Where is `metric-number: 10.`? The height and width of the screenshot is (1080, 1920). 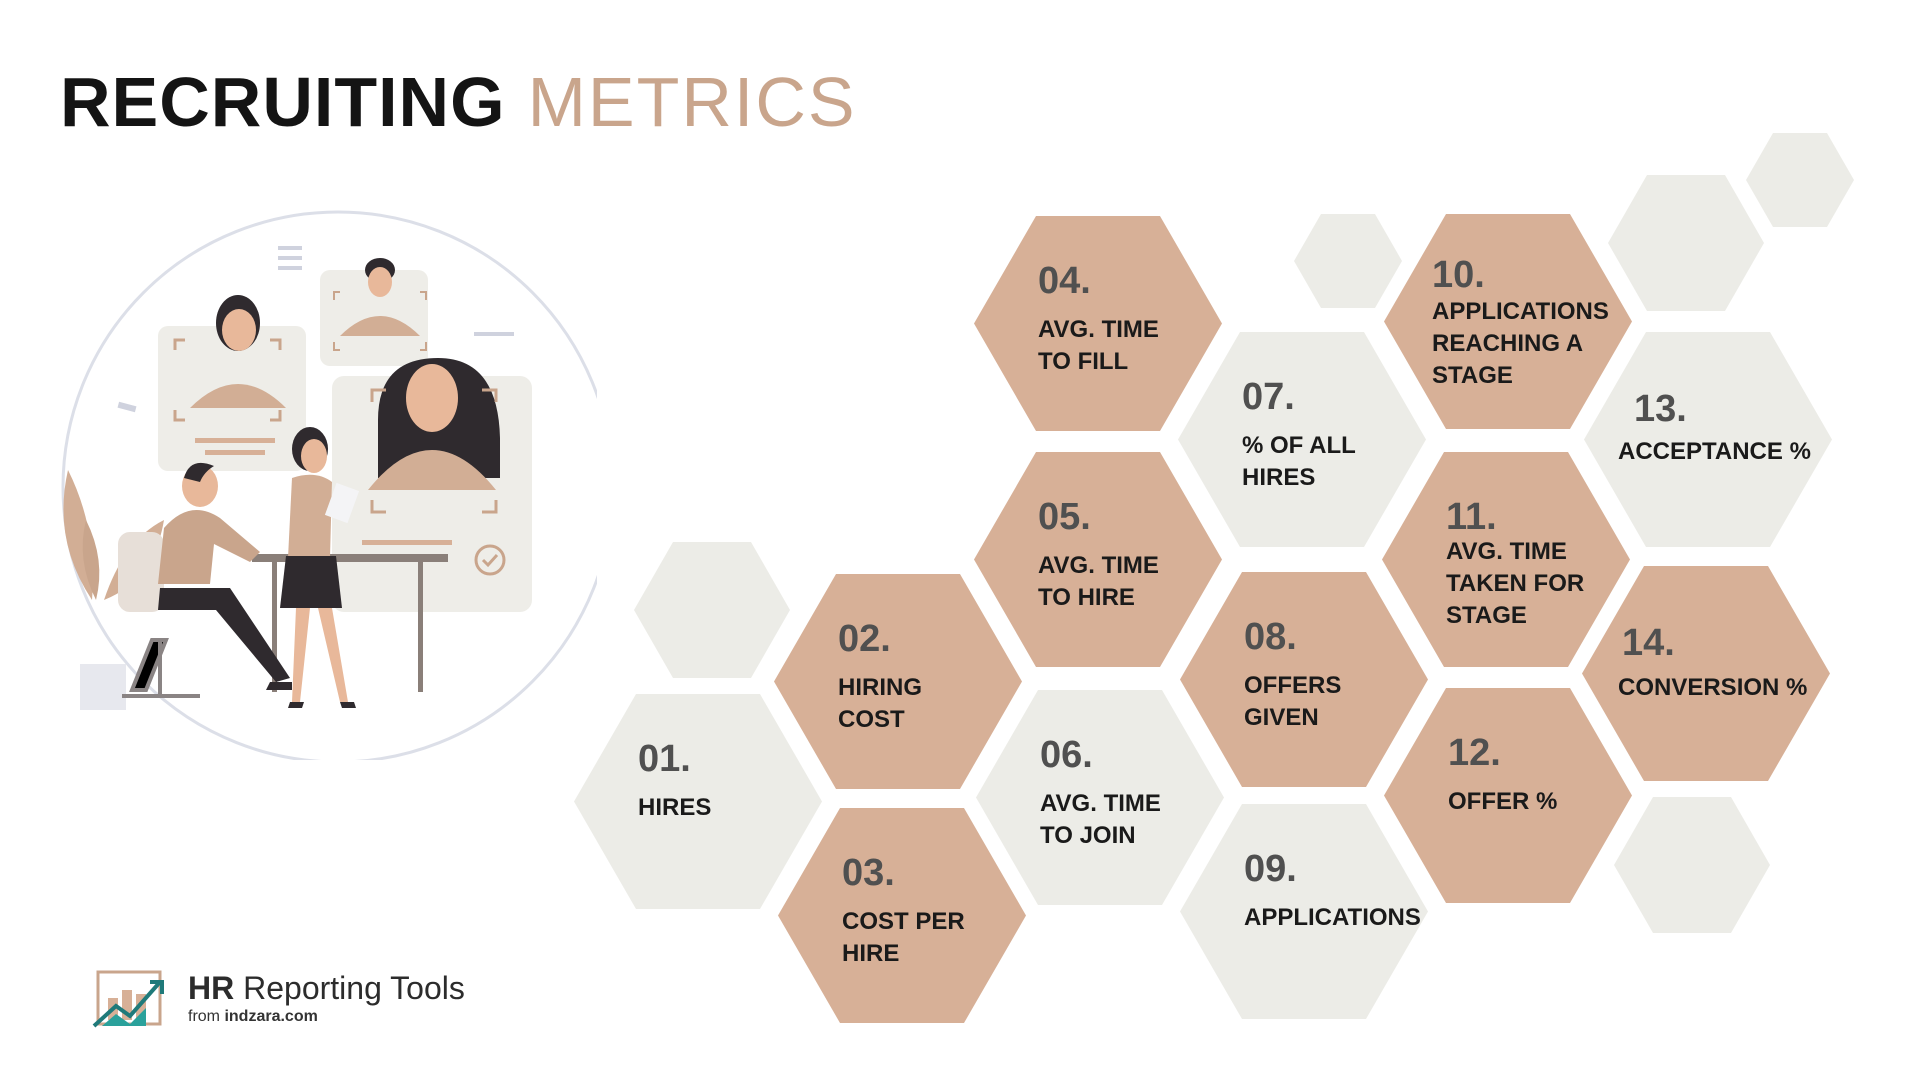 metric-number: 10. is located at coordinates (1458, 275).